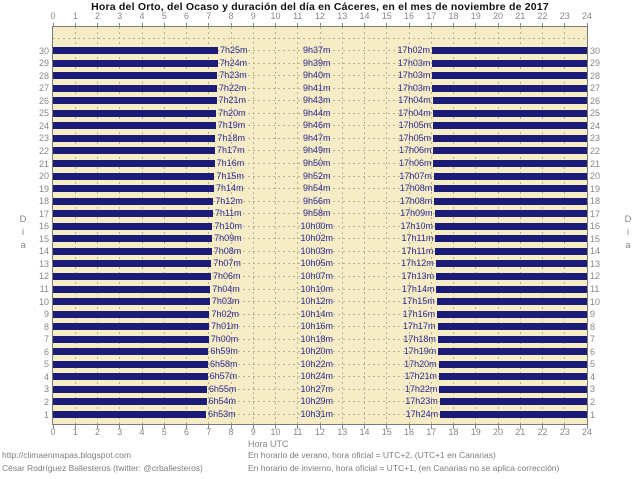 Image resolution: width=640 pixels, height=479 pixels. I want to click on hour-tick-label-bottom: 9, so click(253, 432).